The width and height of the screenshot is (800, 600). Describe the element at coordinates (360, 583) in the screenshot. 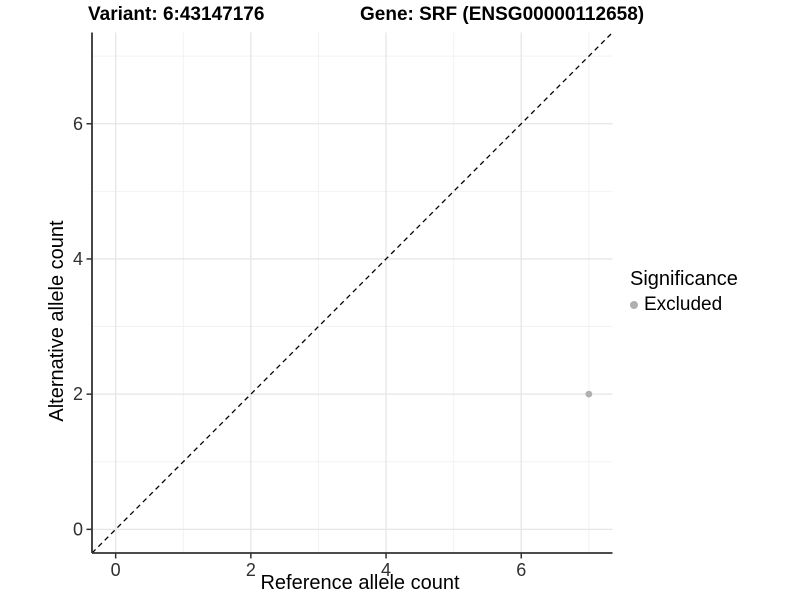

I see `x-axis-title: Reference allele count` at that location.